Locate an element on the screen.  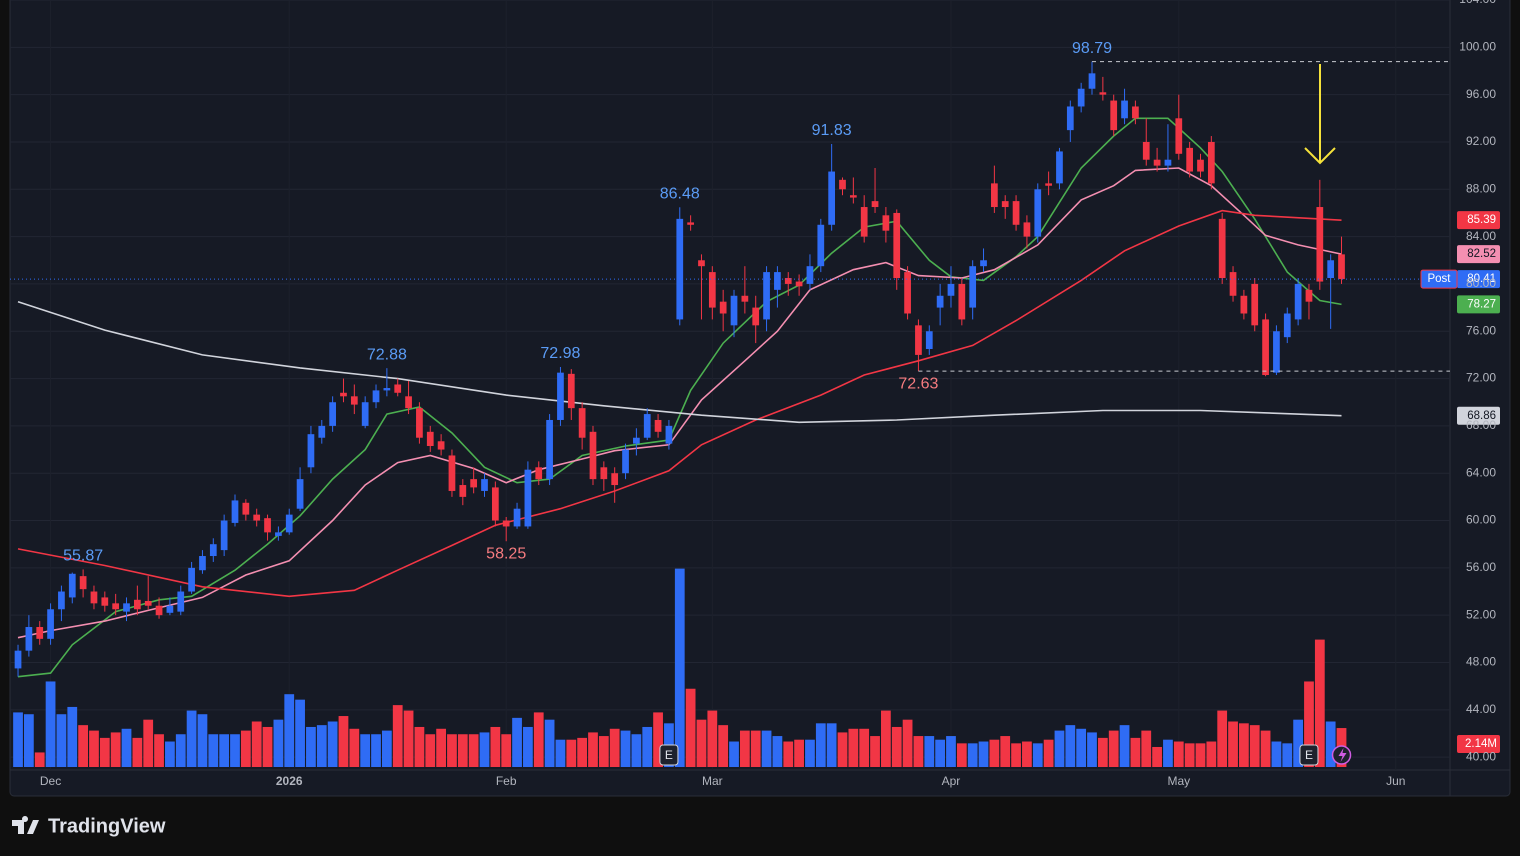
ma-last-box is located at coordinates (1478, 254).